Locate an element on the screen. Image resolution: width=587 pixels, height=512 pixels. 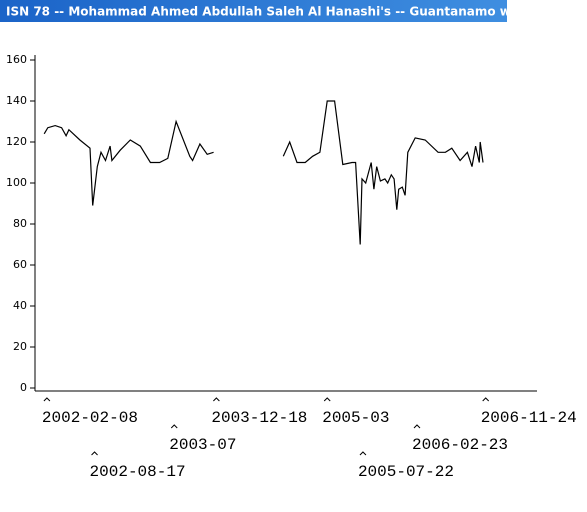
x-tick-label: 2002-02-08 is located at coordinates (90, 418).